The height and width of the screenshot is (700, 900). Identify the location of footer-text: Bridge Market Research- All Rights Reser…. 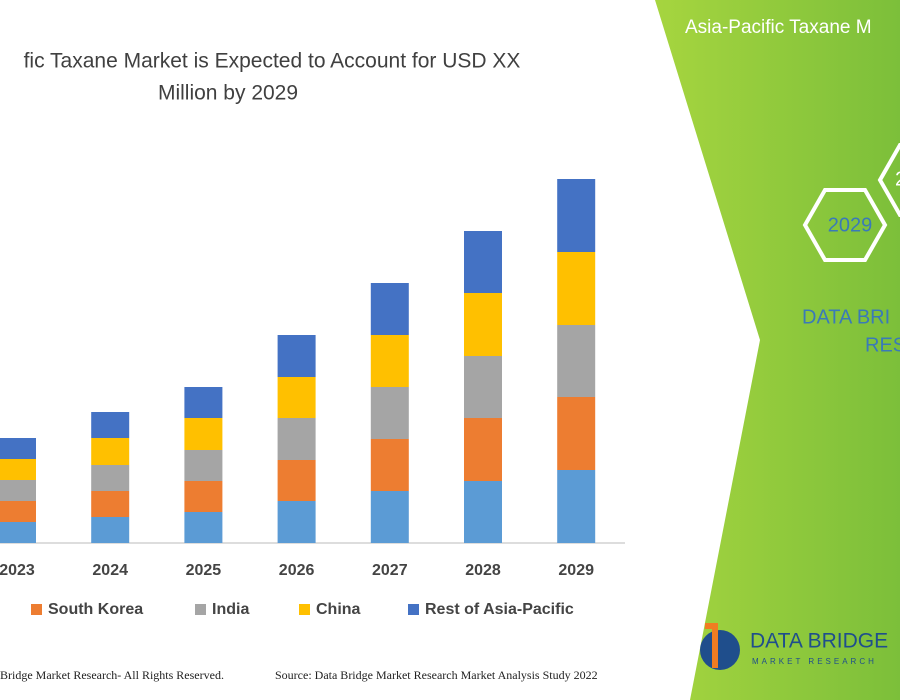
(112, 675).